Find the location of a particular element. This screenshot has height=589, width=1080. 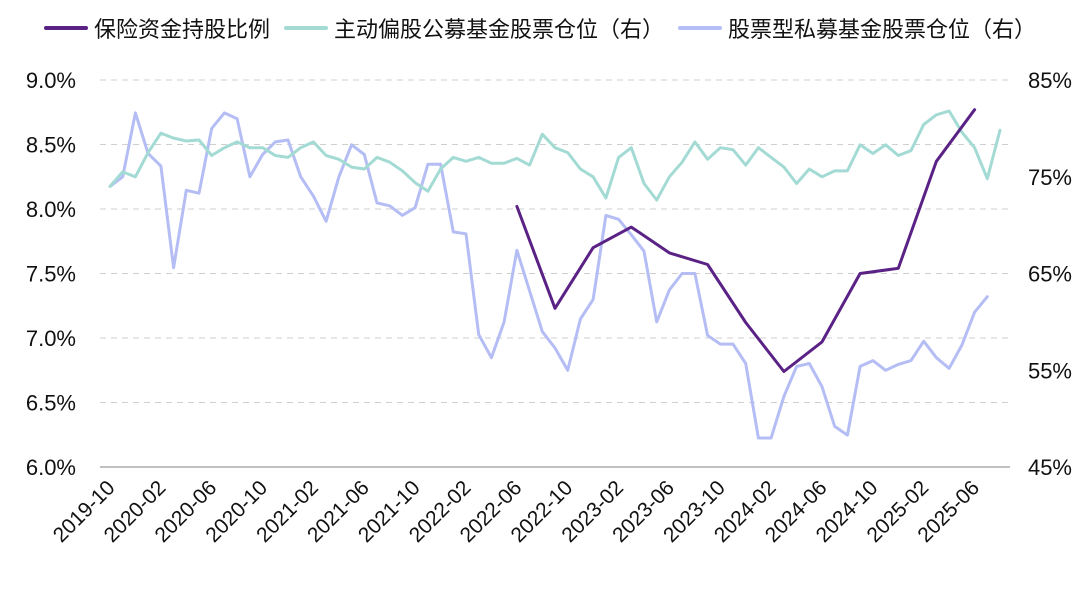

legend-swatch-insurance is located at coordinates (65, 28).